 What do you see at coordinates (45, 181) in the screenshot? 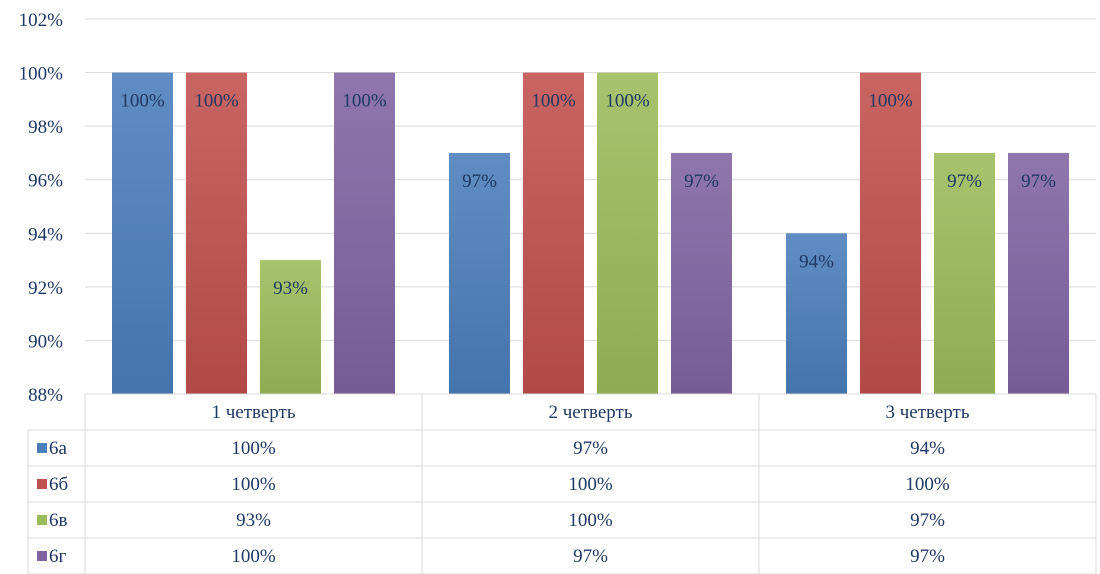
I see `y-tick-label: 96%` at bounding box center [45, 181].